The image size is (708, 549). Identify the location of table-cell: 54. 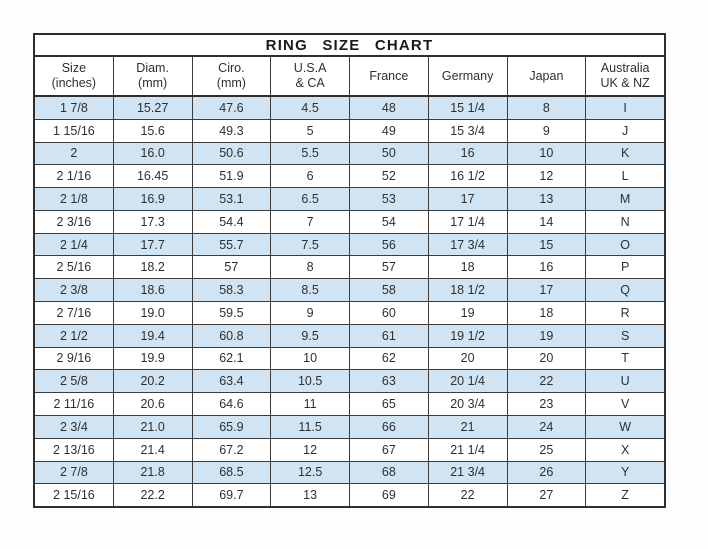
(389, 221).